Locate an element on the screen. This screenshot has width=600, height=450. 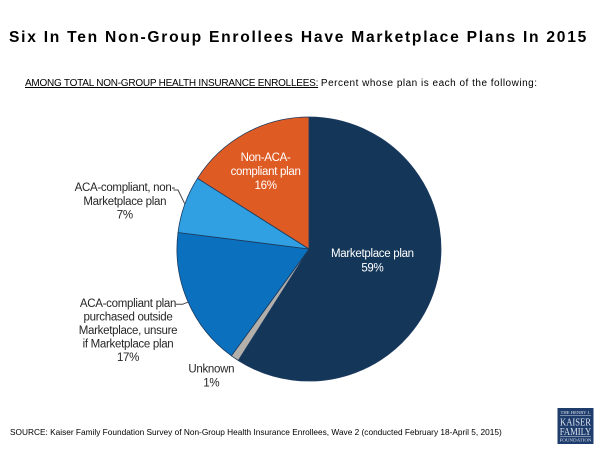
svg-text: 16% is located at coordinates (266, 186).